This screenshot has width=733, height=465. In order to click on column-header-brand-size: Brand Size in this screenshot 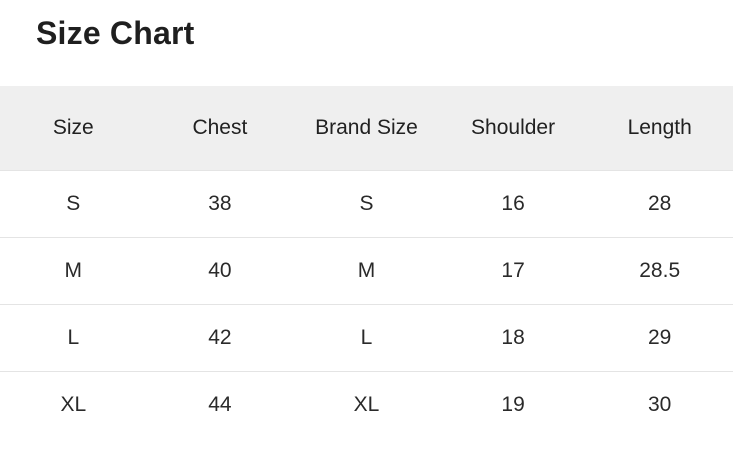, I will do `click(366, 128)`.